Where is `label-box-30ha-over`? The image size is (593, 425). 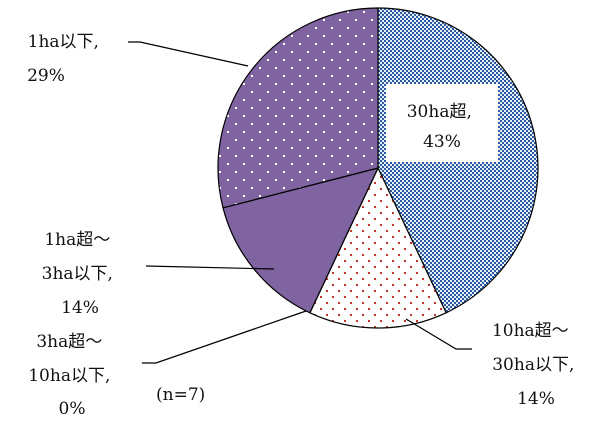 label-box-30ha-over is located at coordinates (442, 123).